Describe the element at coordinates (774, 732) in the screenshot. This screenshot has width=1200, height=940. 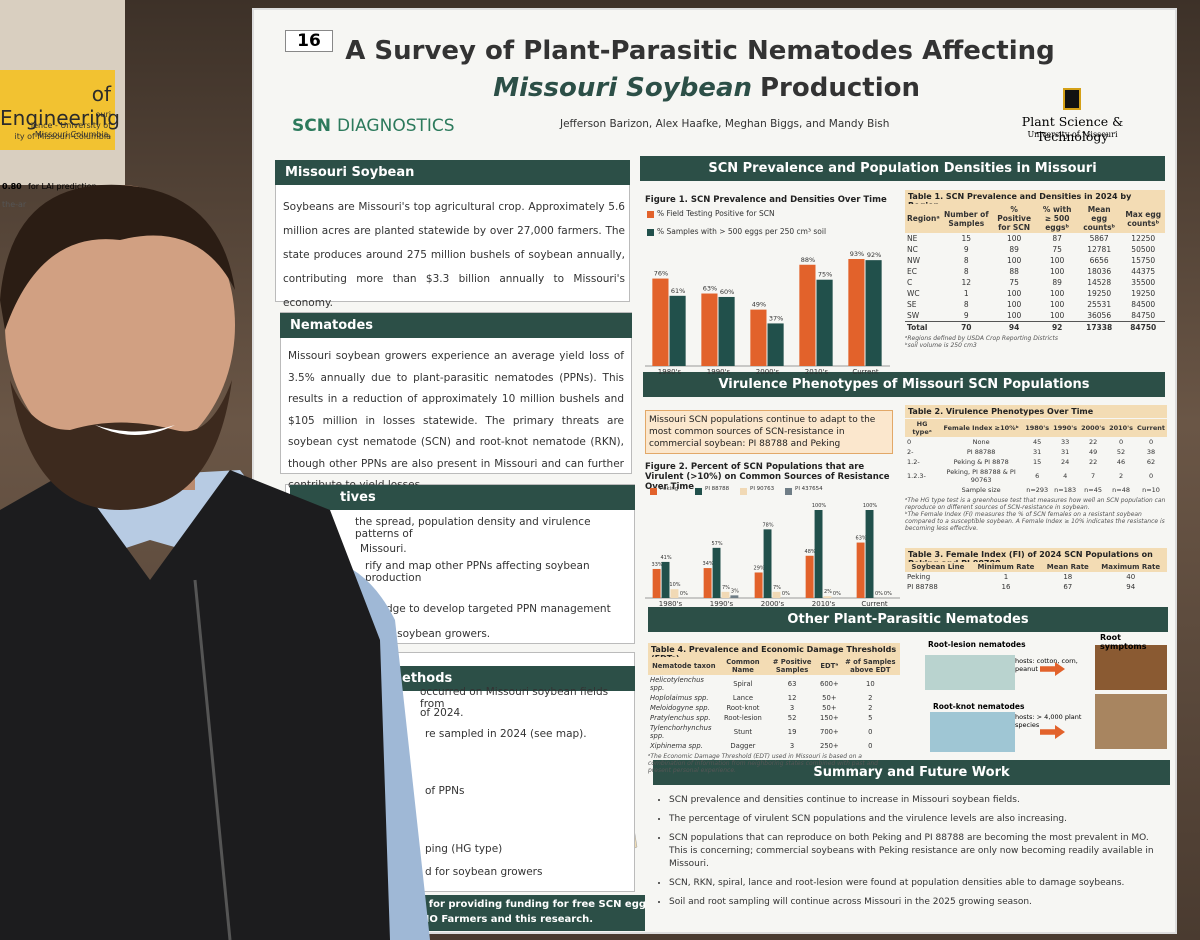
I see `table-row: Tylenchorhynchus spp. Stunt 19 700+ 0` at that location.